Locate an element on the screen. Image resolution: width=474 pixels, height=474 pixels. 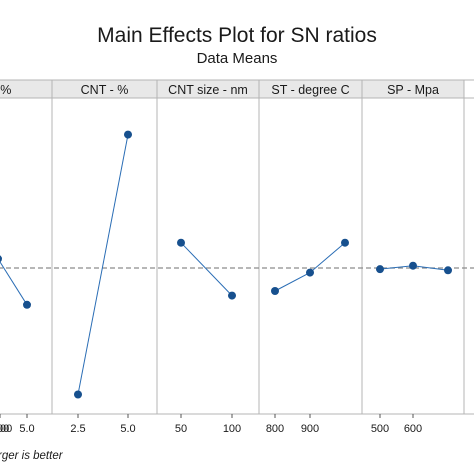
x-tick-label: 900 is located at coordinates (310, 429).